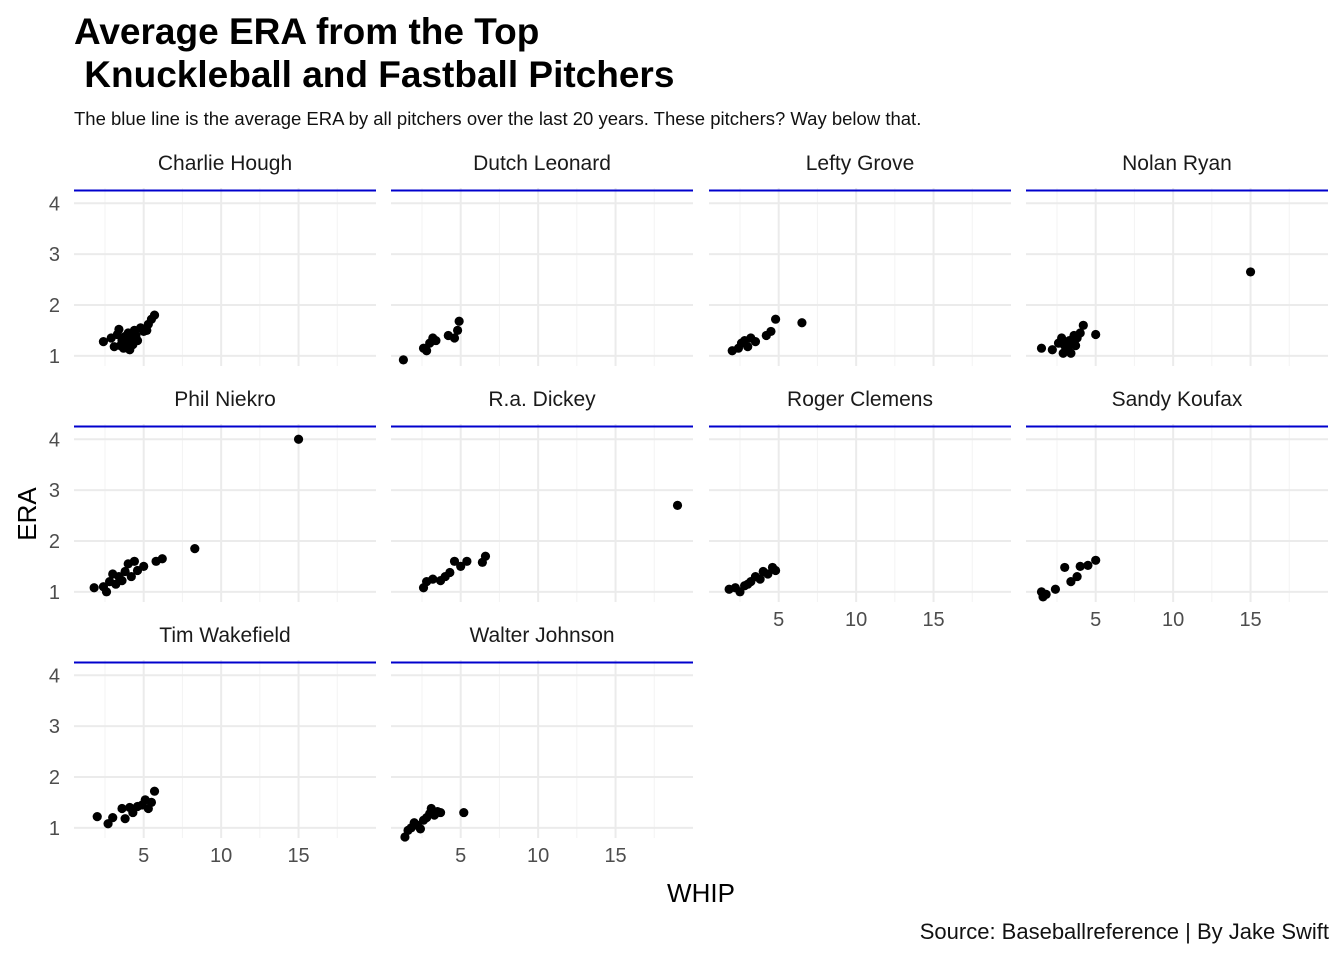 The width and height of the screenshot is (1344, 960). Describe the element at coordinates (225, 163) in the screenshot. I see `facet-label-charlie-hough: Charlie Hough` at that location.